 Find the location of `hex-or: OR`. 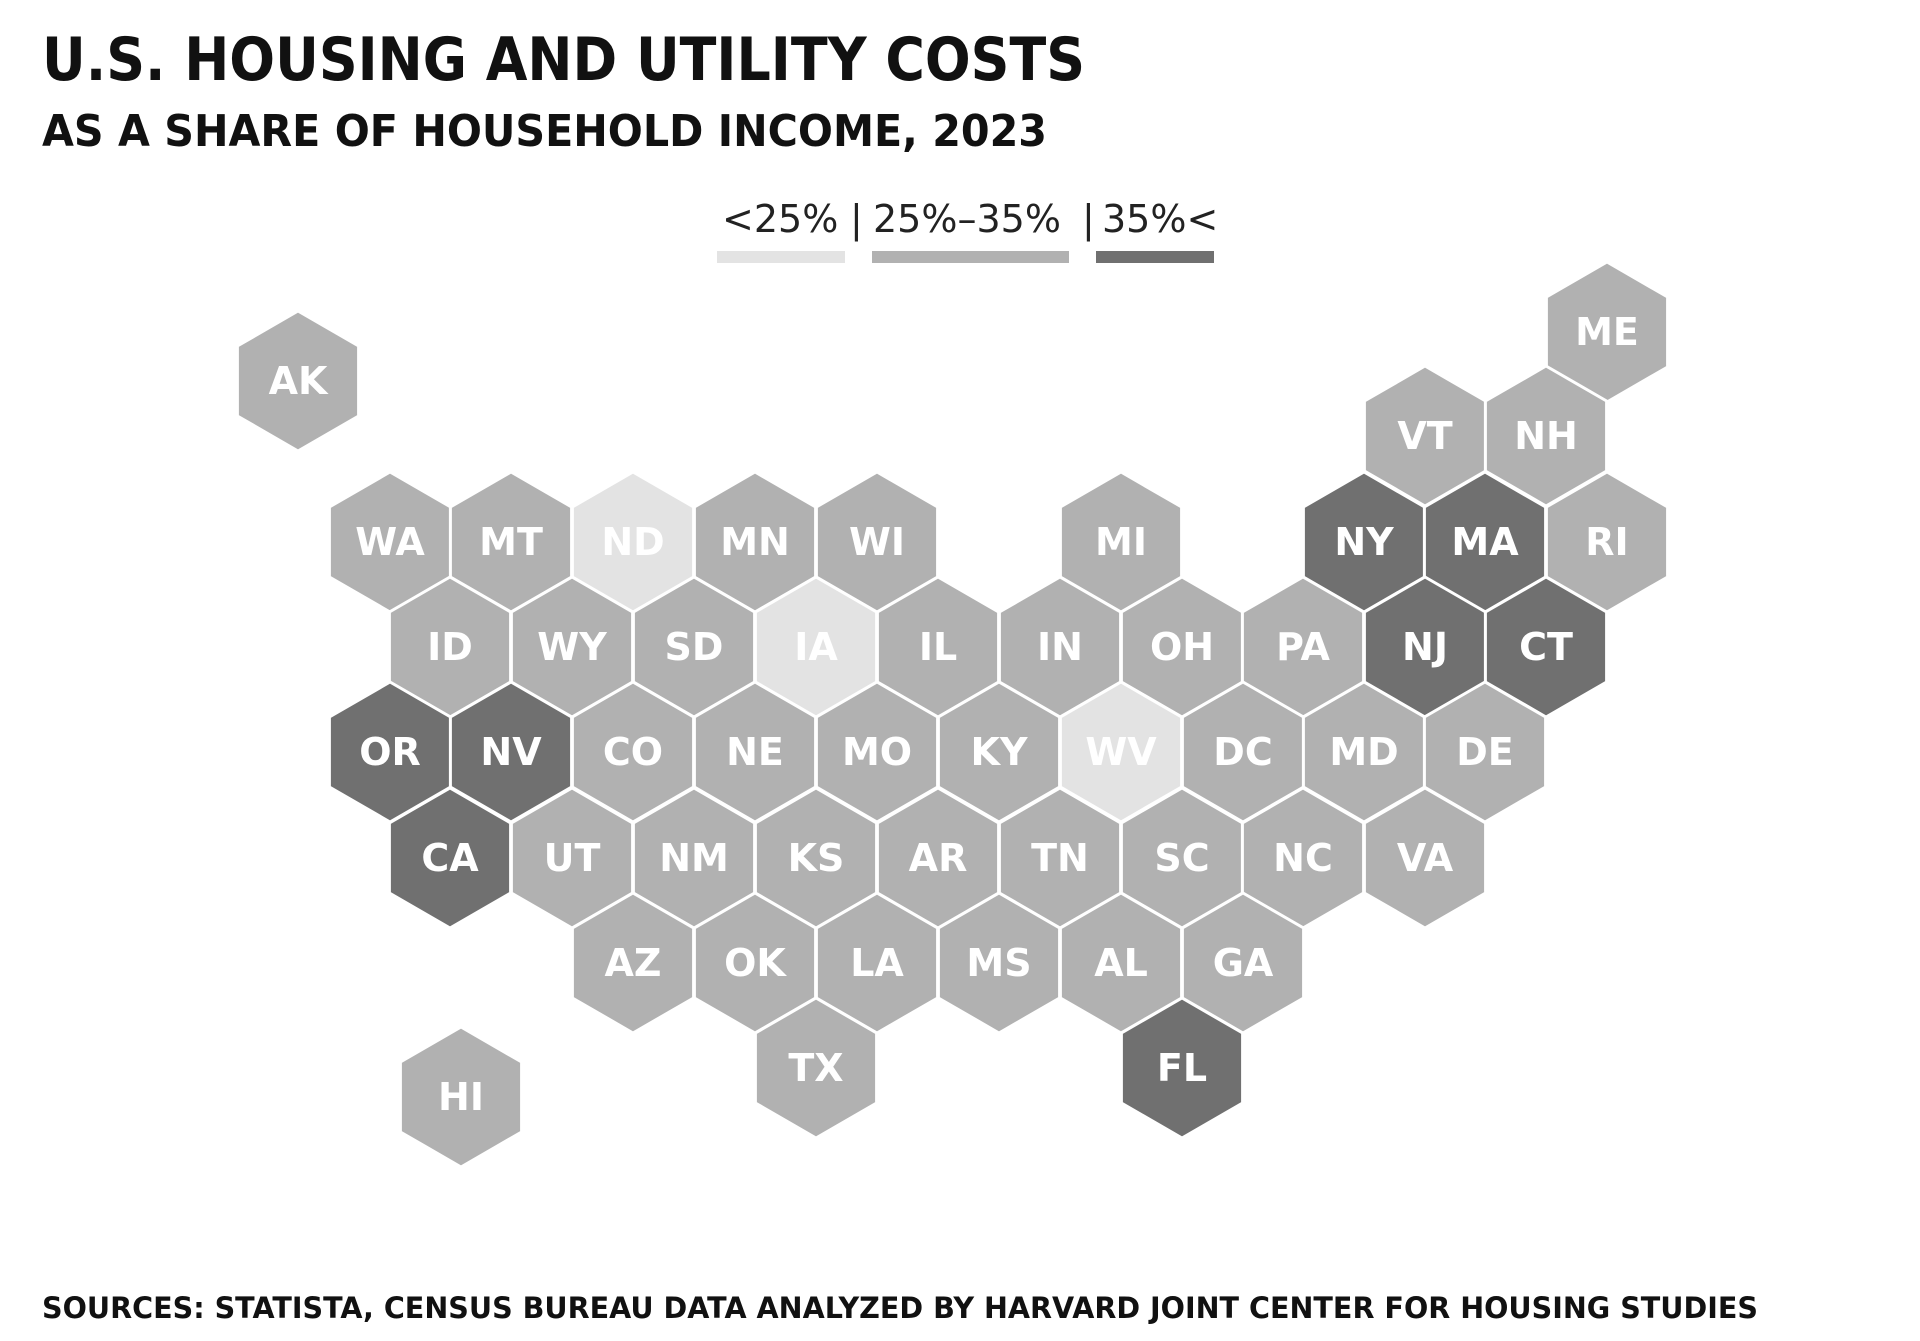

hex-or: OR is located at coordinates (390, 752).